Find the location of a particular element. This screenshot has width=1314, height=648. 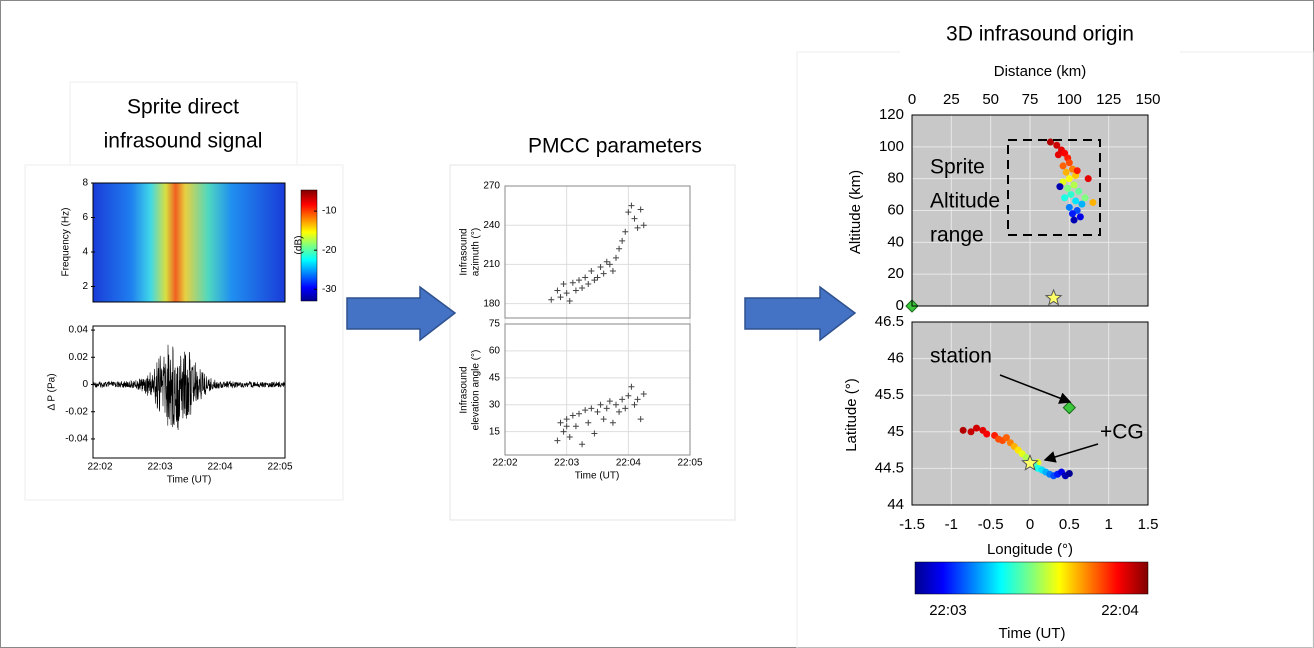

title-box is located at coordinates (1040, 34).